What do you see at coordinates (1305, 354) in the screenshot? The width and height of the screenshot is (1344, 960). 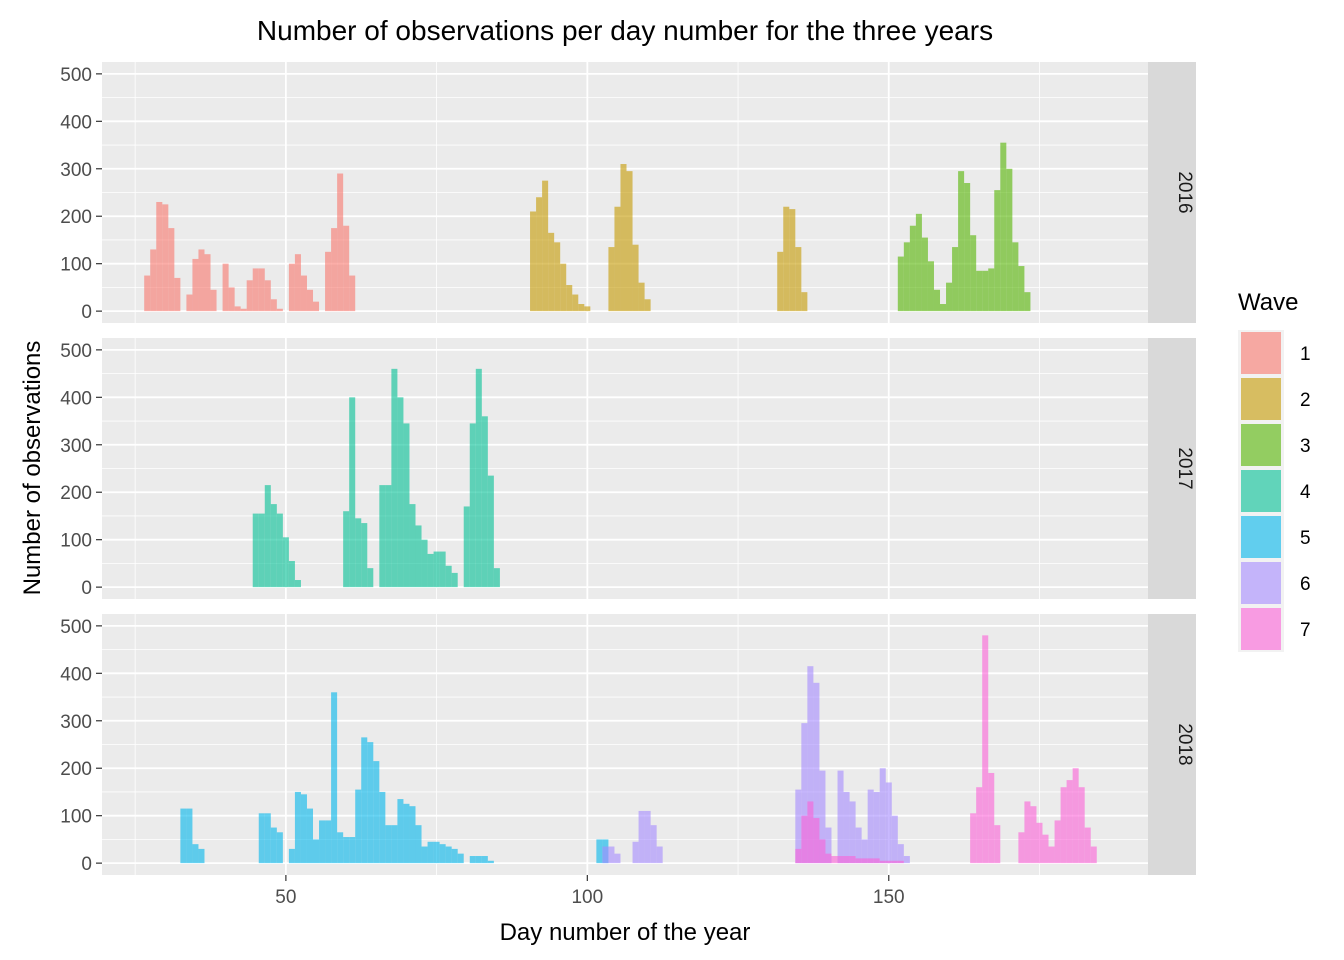 I see `legend-label: 1` at bounding box center [1305, 354].